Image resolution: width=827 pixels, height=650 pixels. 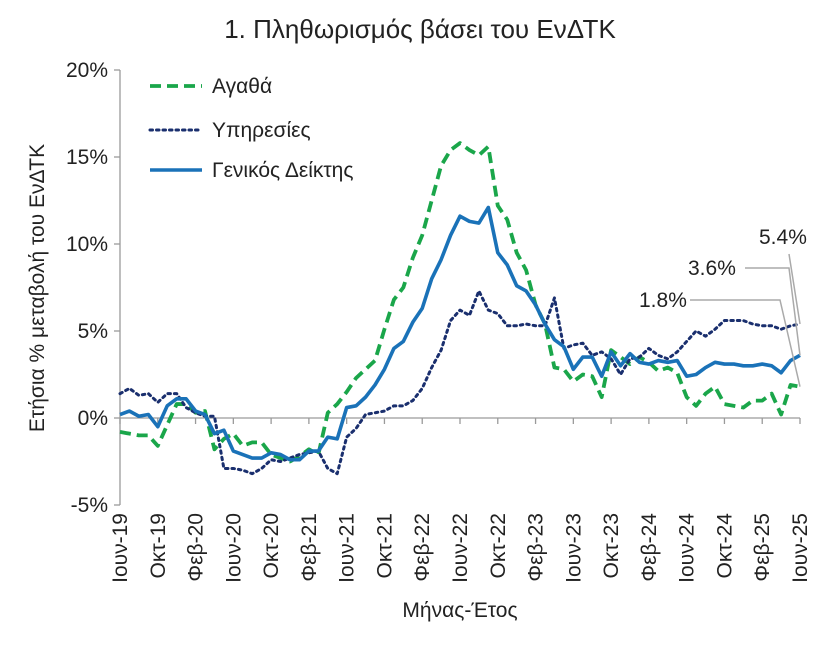 What do you see at coordinates (87, 157) in the screenshot?
I see `y-tick-label: 15%` at bounding box center [87, 157].